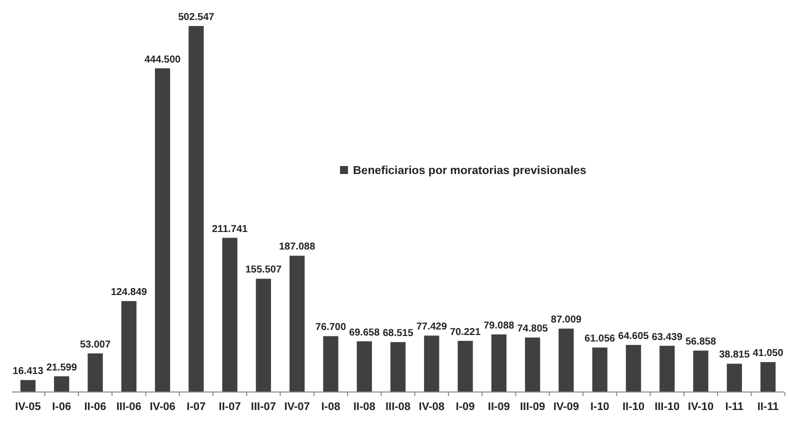 The height and width of the screenshot is (422, 788). Describe the element at coordinates (734, 355) in the screenshot. I see `data-label: 38.815` at that location.